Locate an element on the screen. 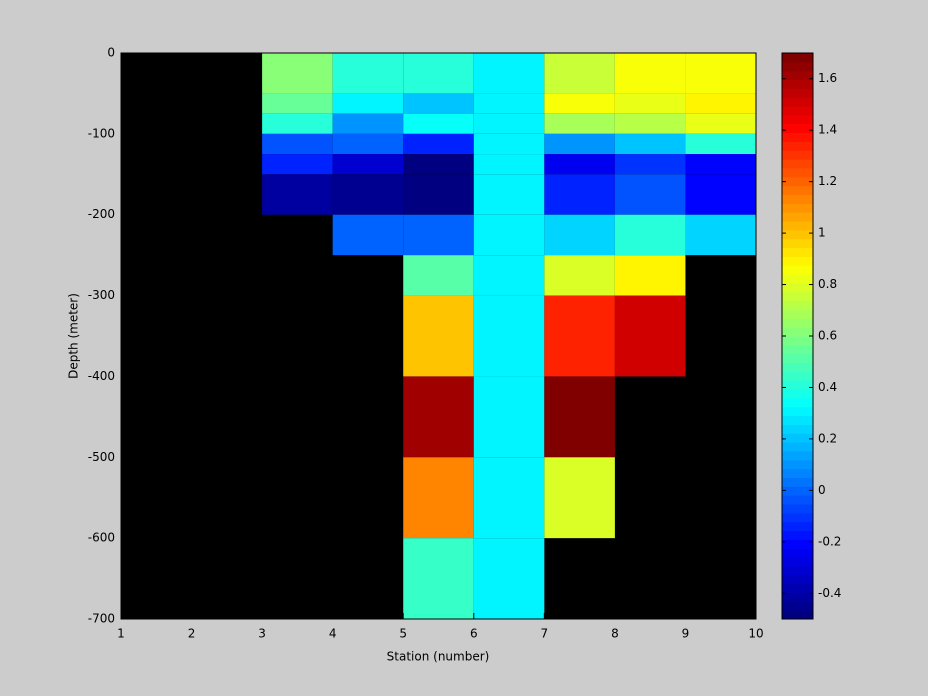 Image resolution: width=928 pixels, height=696 pixels. colorbar-tick-label: 1 is located at coordinates (822, 233).